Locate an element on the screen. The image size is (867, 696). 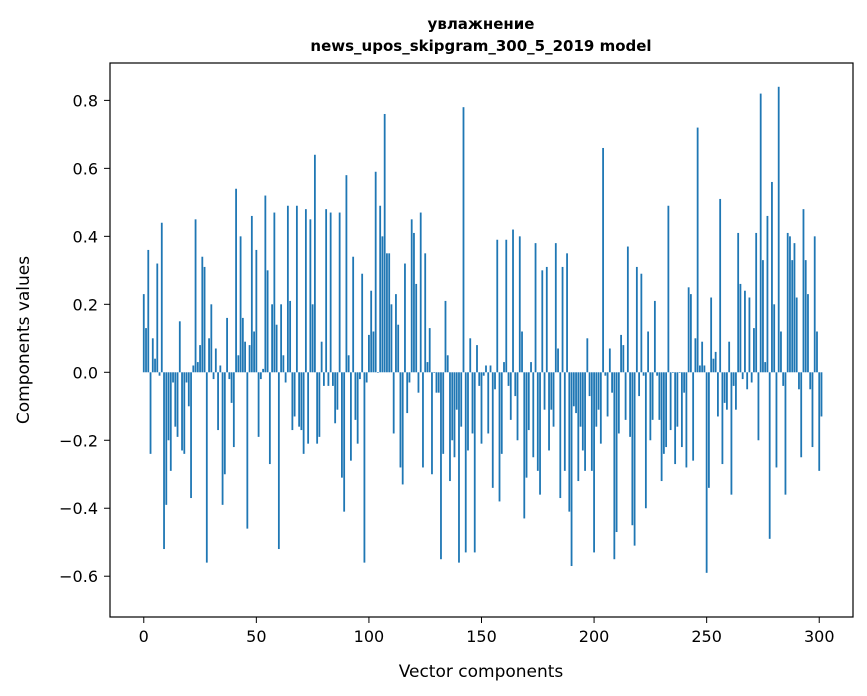
x-tick-label: 200 is located at coordinates (594, 636).